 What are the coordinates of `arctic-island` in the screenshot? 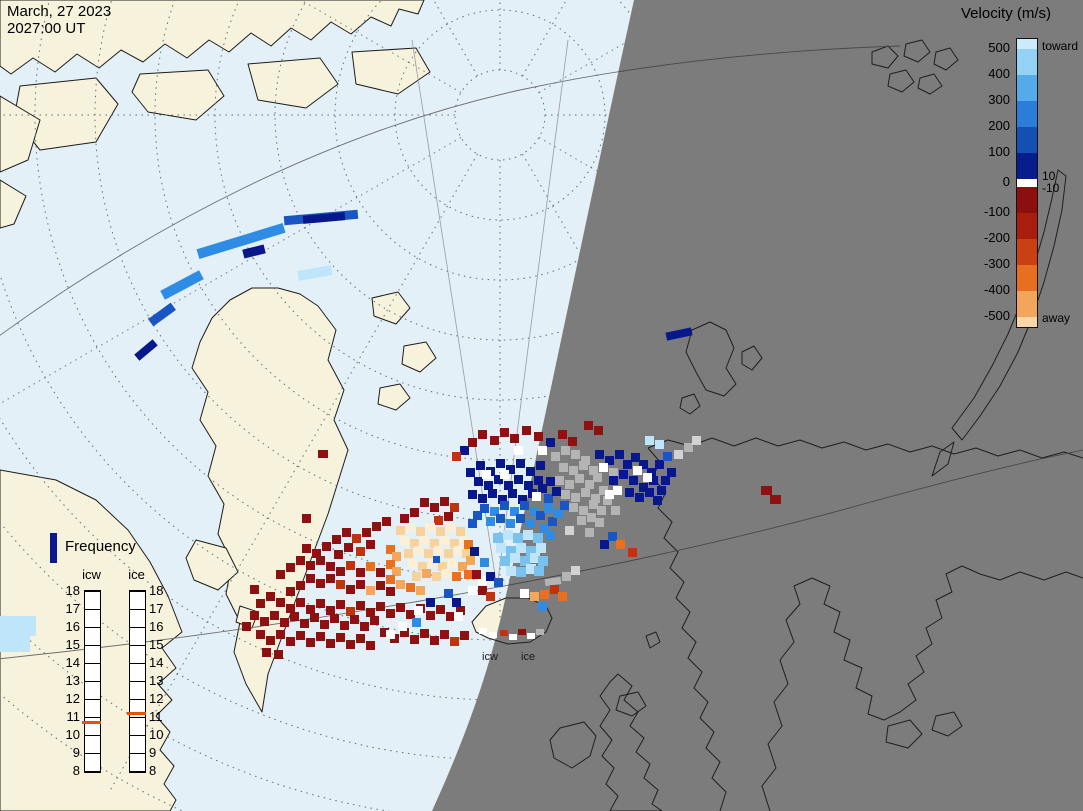 It's located at (391, 71).